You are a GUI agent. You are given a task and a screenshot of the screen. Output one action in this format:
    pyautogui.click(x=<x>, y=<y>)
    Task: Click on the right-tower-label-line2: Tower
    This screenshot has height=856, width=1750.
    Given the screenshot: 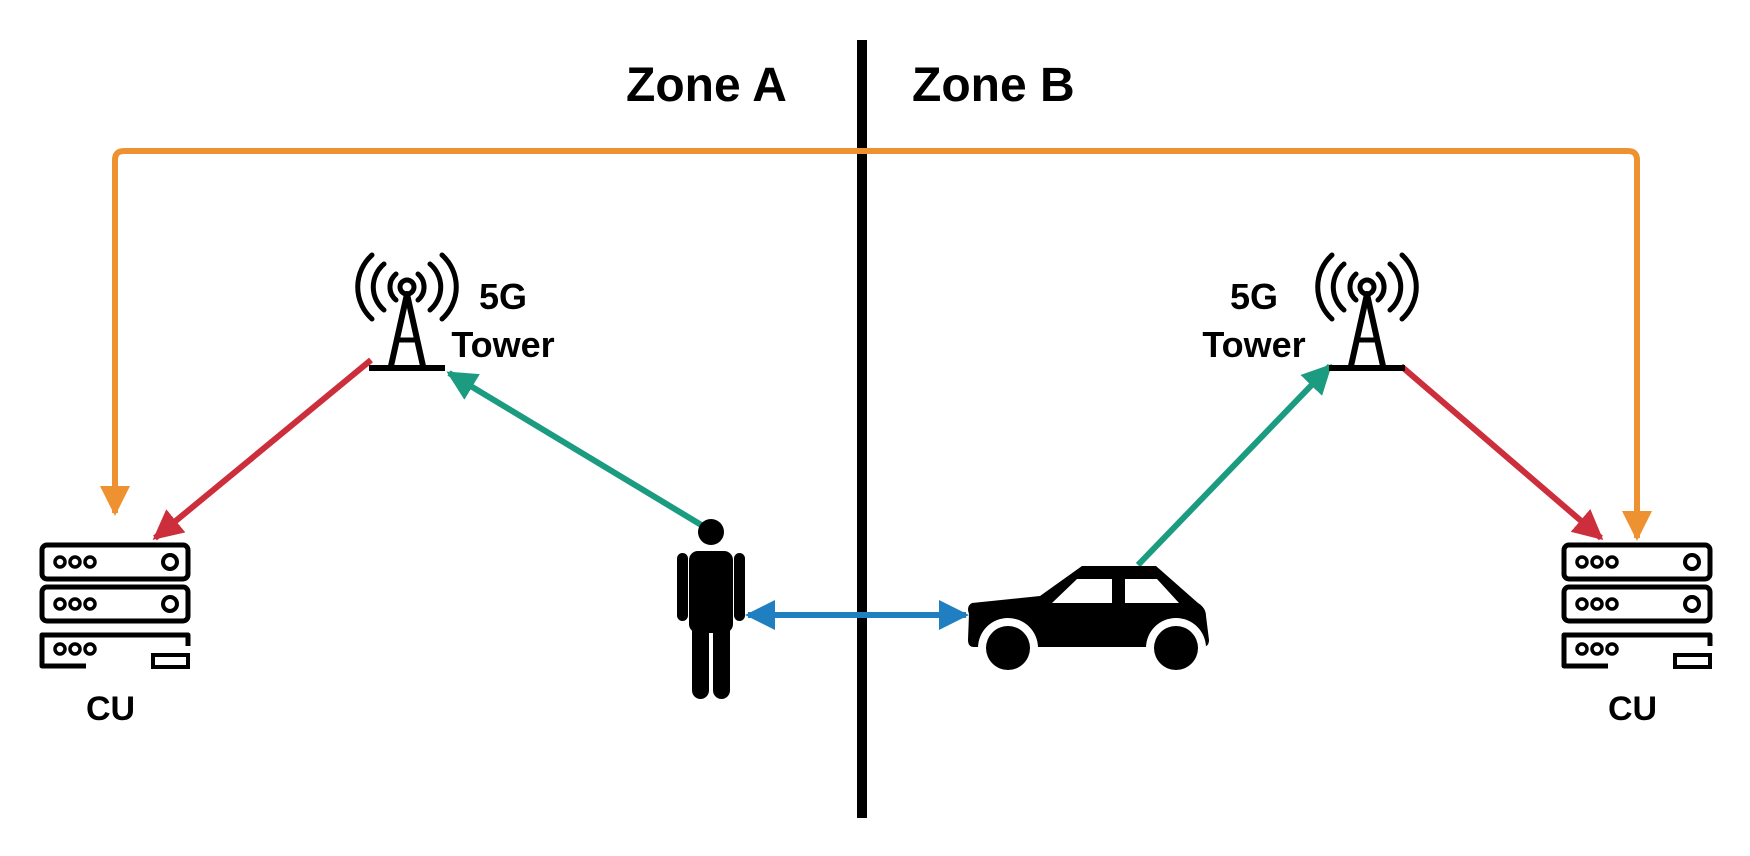 What is the action you would take?
    pyautogui.click(x=1254, y=344)
    